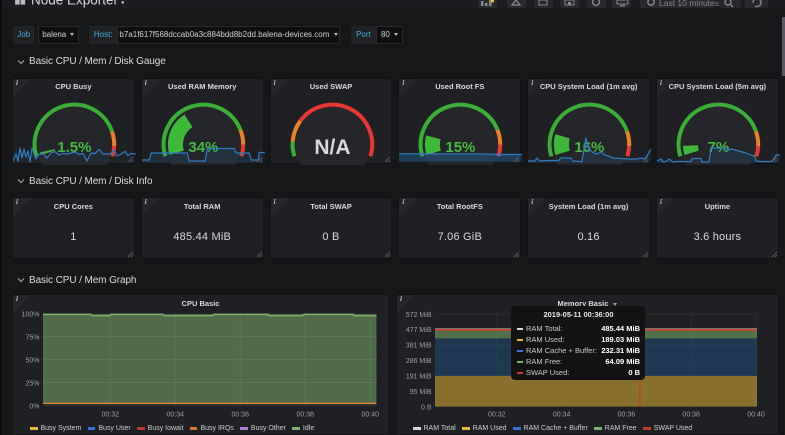  Describe the element at coordinates (32, 337) in the screenshot. I see `svg-text: 75%` at that location.